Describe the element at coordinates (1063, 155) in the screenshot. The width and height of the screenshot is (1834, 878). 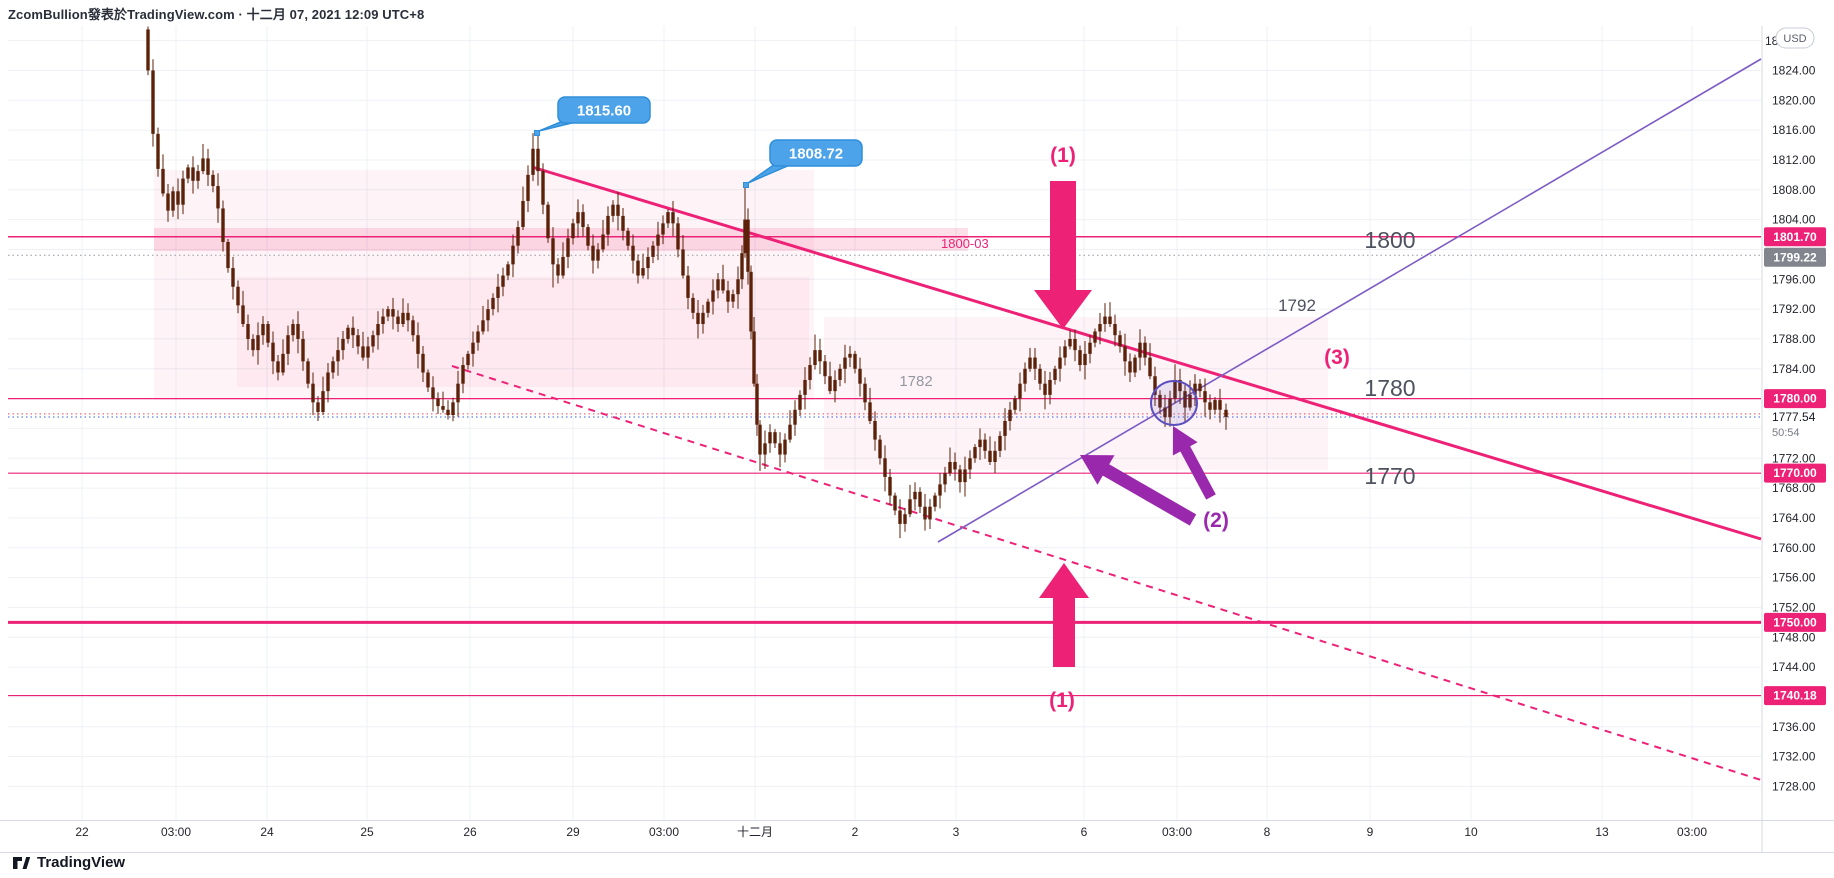
I see `wave-label-1-top: (1)` at that location.